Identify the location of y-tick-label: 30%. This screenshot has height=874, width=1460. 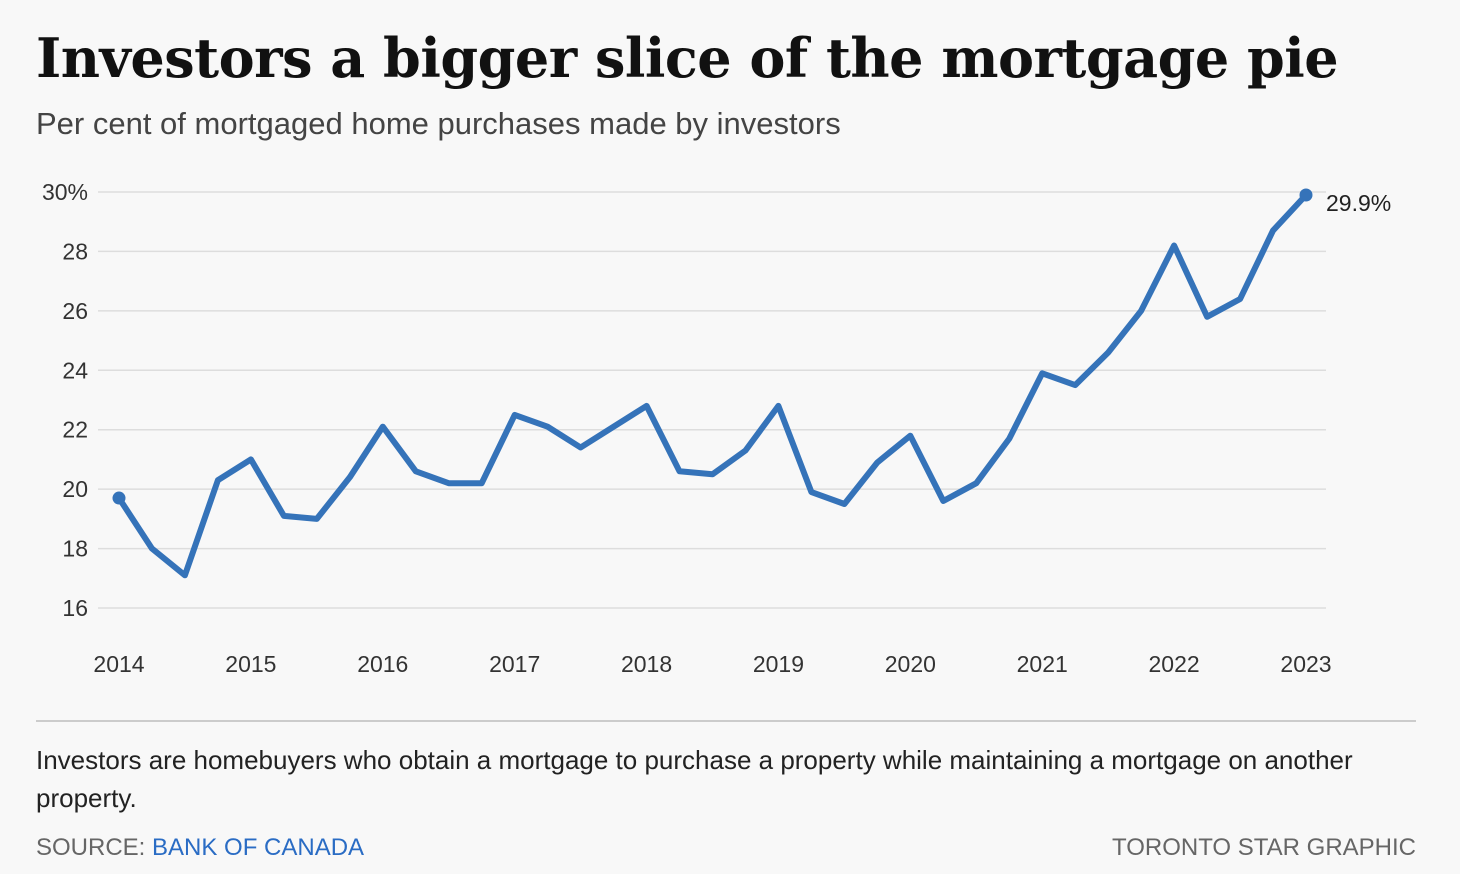
(65, 192).